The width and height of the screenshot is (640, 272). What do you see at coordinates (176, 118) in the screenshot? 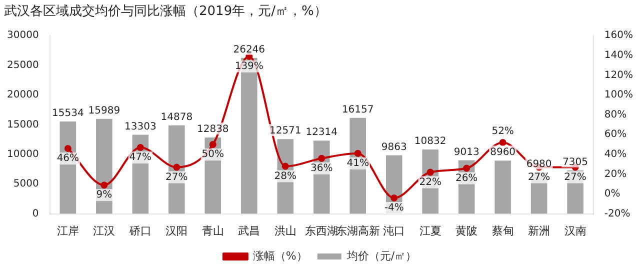
I see `data-label: 14878` at bounding box center [176, 118].